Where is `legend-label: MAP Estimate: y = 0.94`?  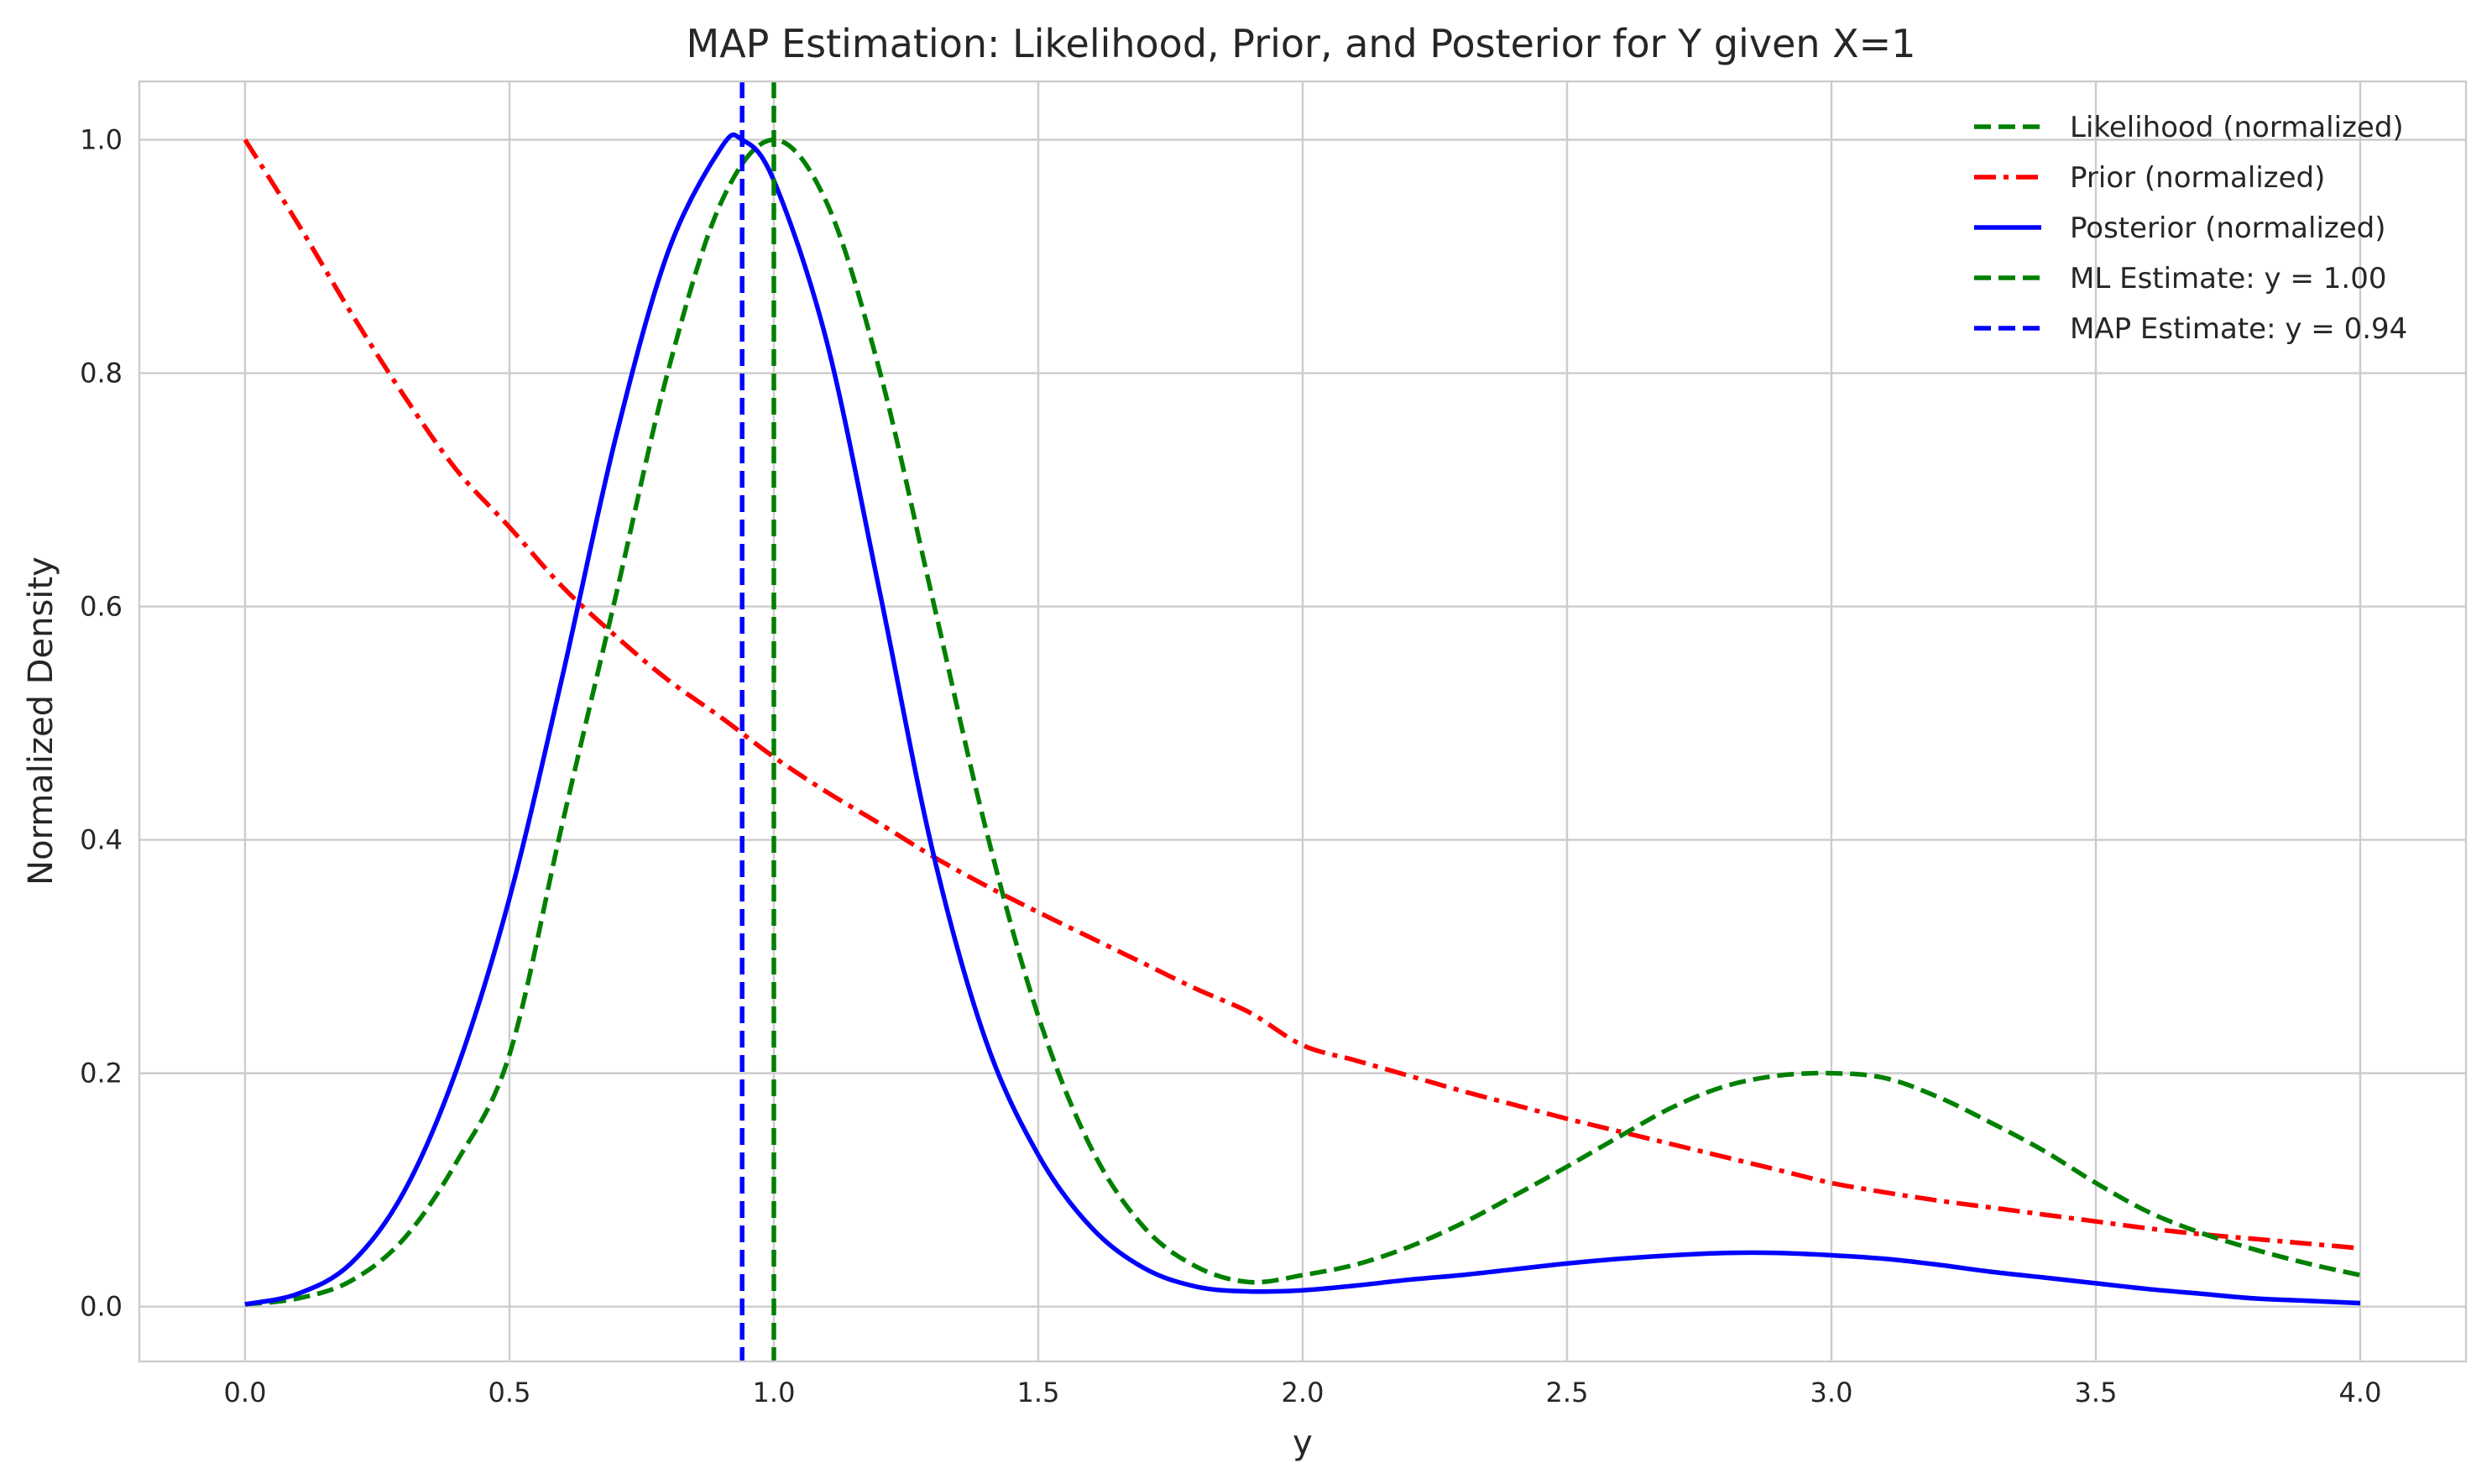
legend-label: MAP Estimate: y = 0.94 is located at coordinates (2238, 329).